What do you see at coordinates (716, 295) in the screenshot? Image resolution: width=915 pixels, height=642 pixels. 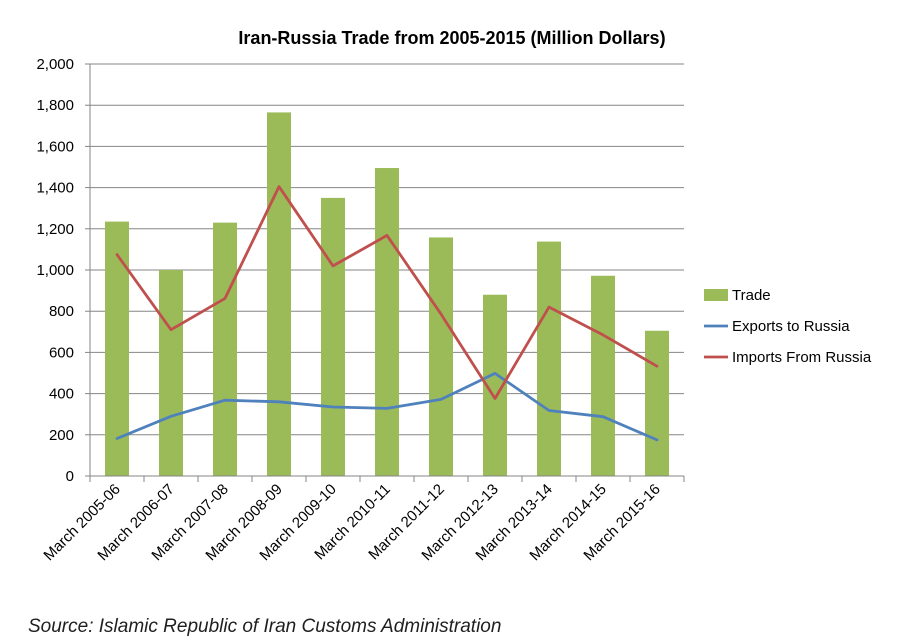 I see `legend-swatch-trade` at bounding box center [716, 295].